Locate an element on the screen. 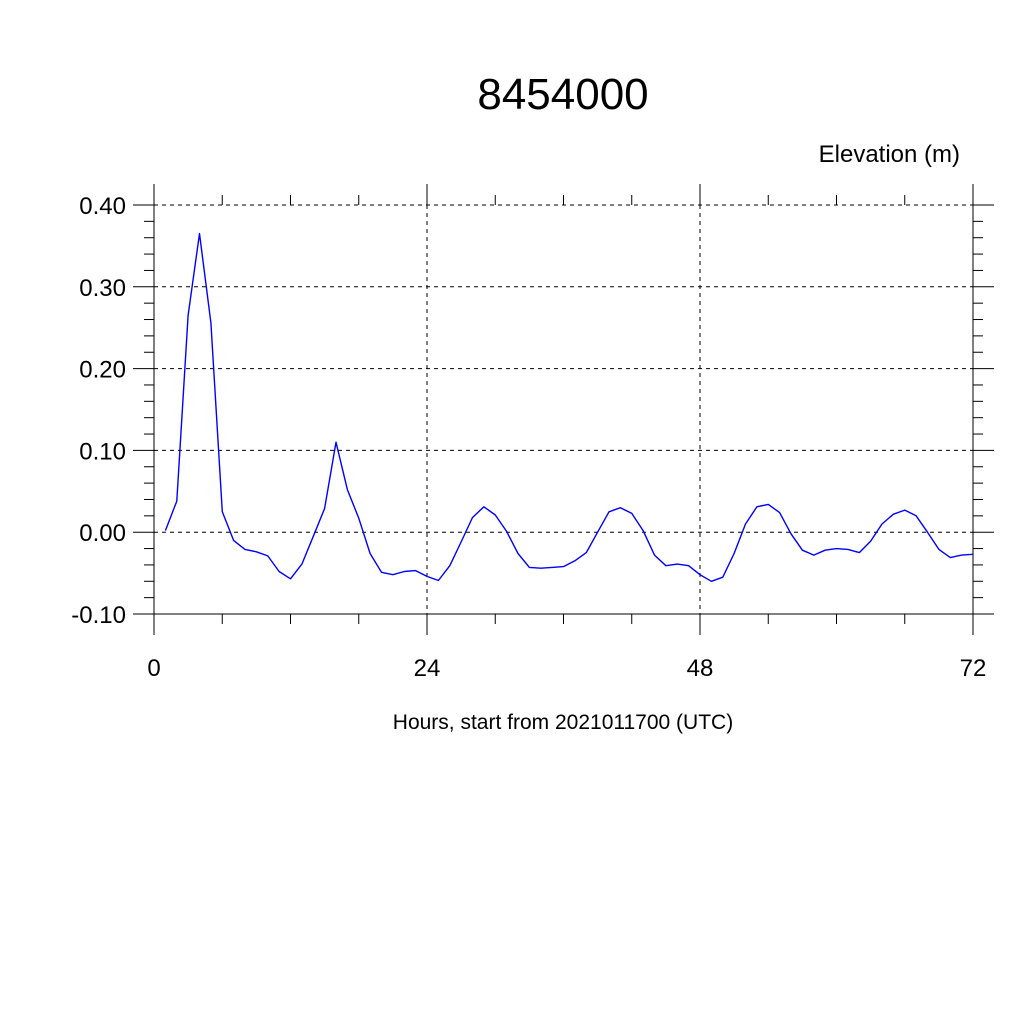 The image size is (1024, 1024). y-tick-label: -0.10 is located at coordinates (98, 615).